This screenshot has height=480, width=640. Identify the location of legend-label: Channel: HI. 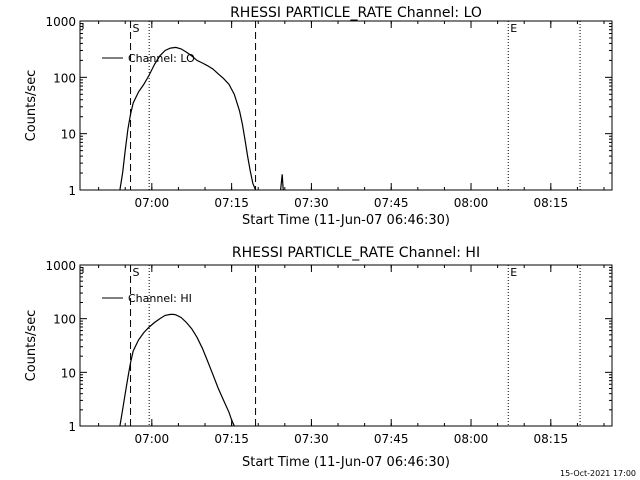
(160, 298).